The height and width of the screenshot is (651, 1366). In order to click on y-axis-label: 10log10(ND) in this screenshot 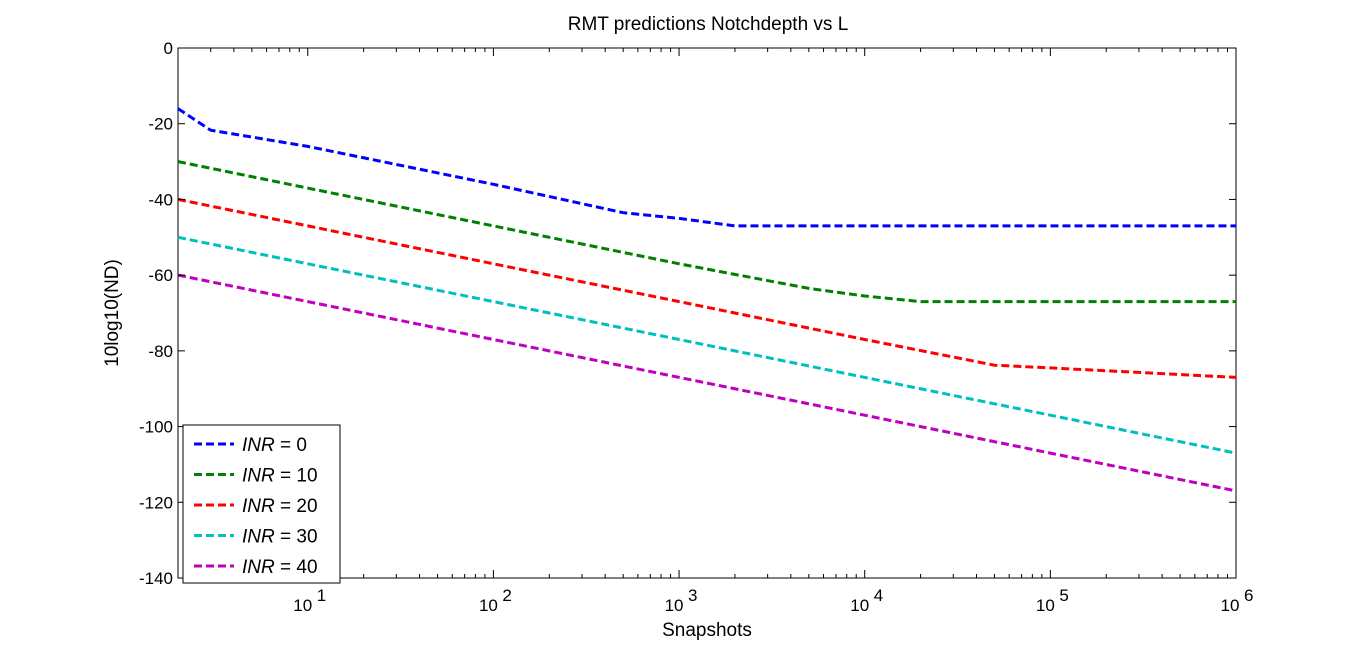, I will do `click(112, 313)`.